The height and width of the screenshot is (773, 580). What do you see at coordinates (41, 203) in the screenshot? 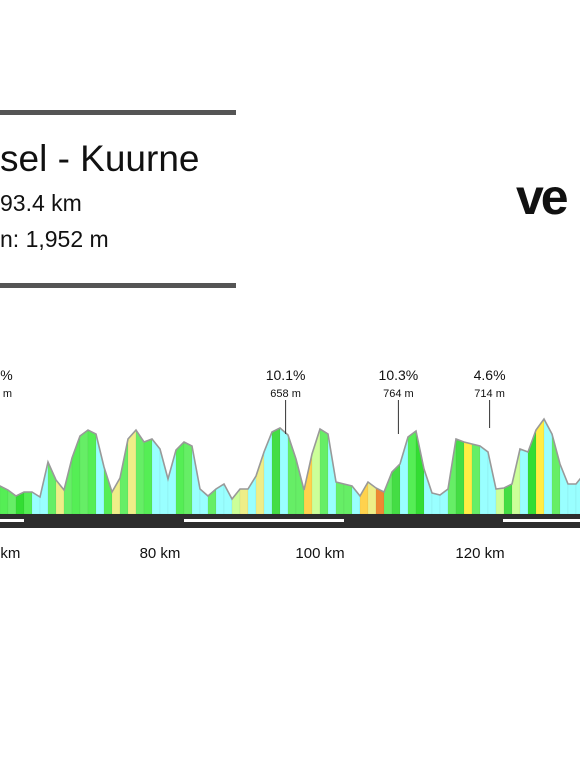
I see `distance-stat: 93.4 km` at bounding box center [41, 203].